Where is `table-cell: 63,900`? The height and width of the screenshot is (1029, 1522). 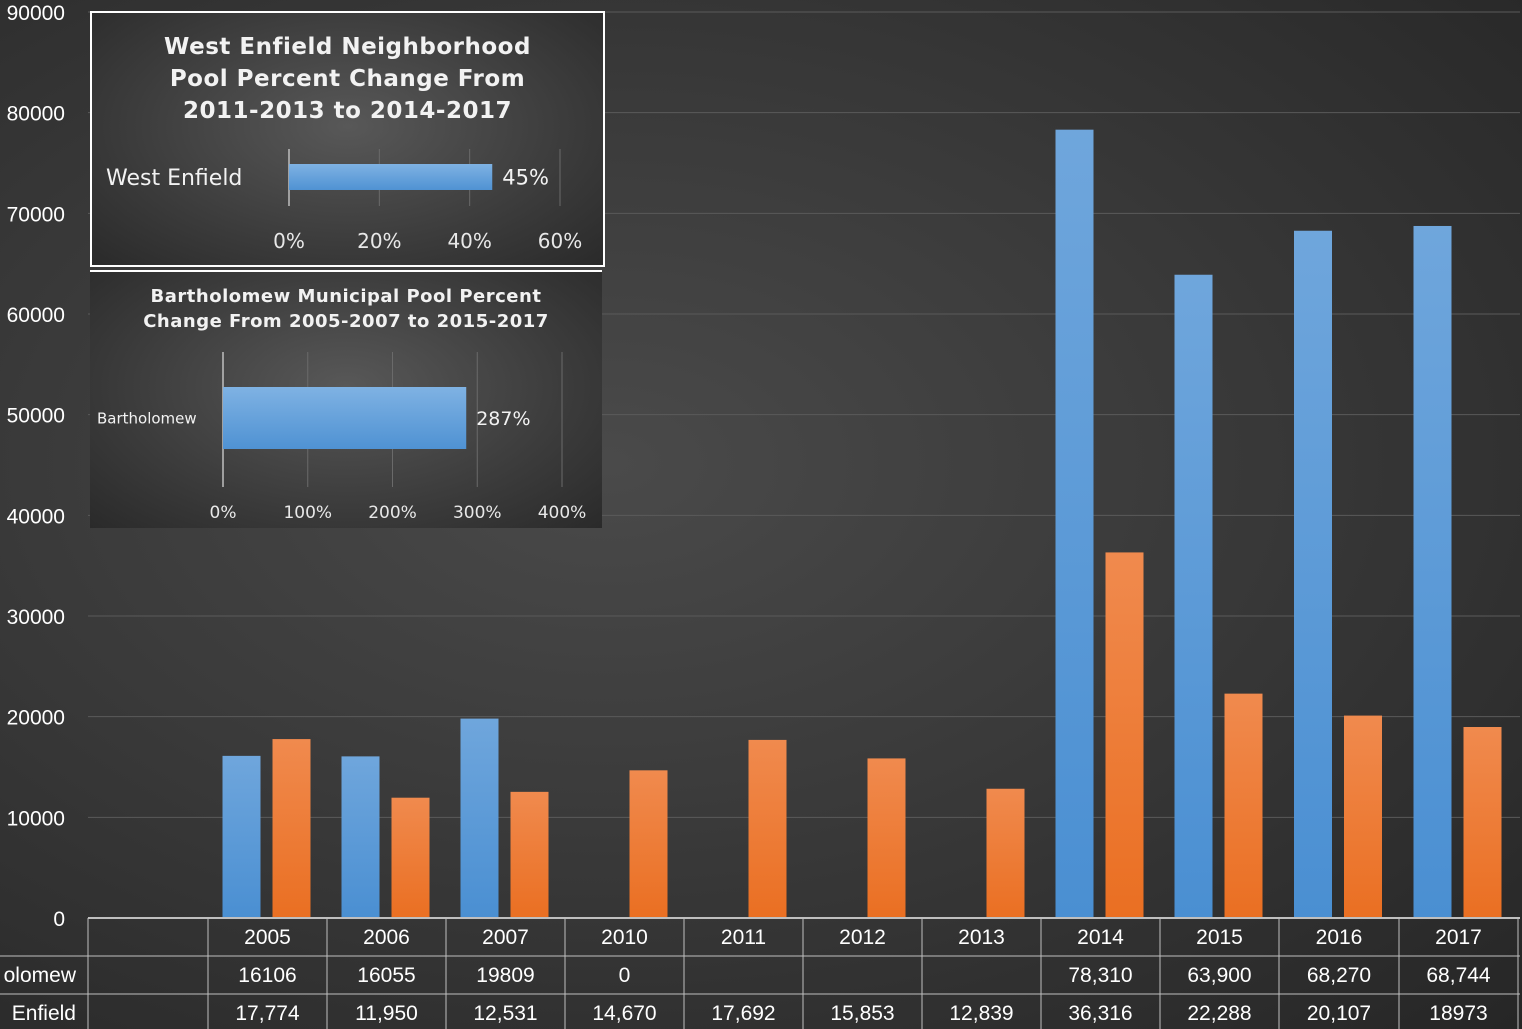 table-cell: 63,900 is located at coordinates (1219, 975).